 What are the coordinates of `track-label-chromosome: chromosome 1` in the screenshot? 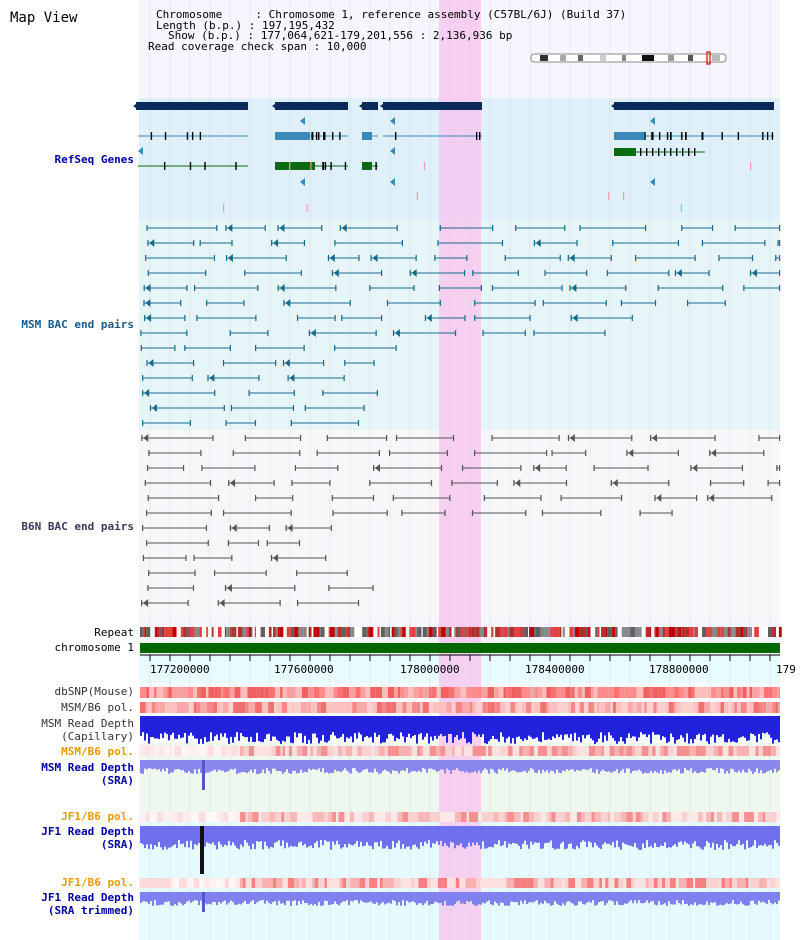 It's located at (94, 647).